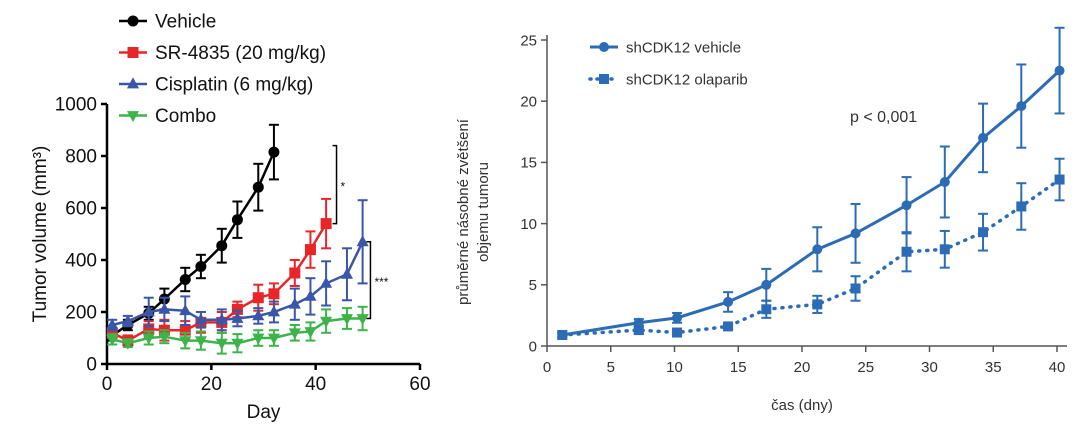 The width and height of the screenshot is (1080, 430). Describe the element at coordinates (687, 79) in the screenshot. I see `legend-label: shCDK12 olaparib` at that location.